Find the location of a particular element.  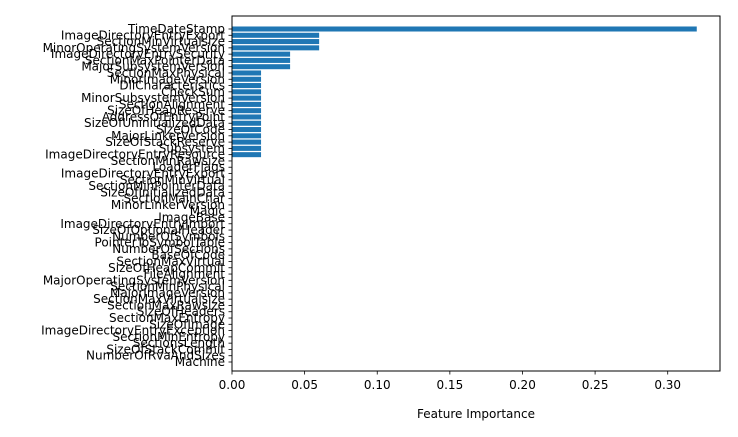

y-tick-label: MajorOperatingSystemVersion is located at coordinates (134, 280).